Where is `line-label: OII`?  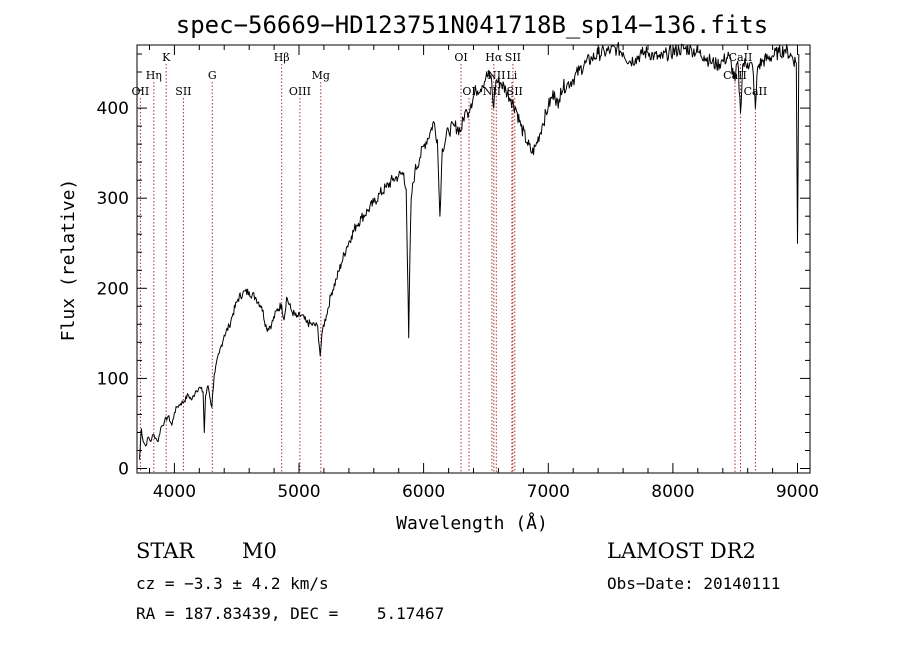 line-label: OII is located at coordinates (141, 91).